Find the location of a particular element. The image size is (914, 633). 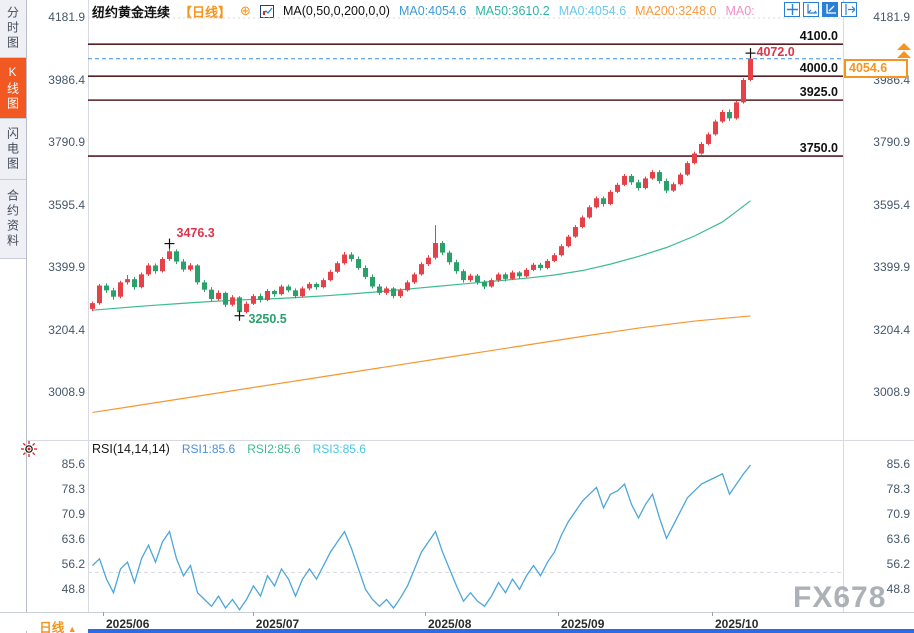

chart-mode-sidebar: 分时图 K线图 闪电图 合约资料 is located at coordinates (13, 316).